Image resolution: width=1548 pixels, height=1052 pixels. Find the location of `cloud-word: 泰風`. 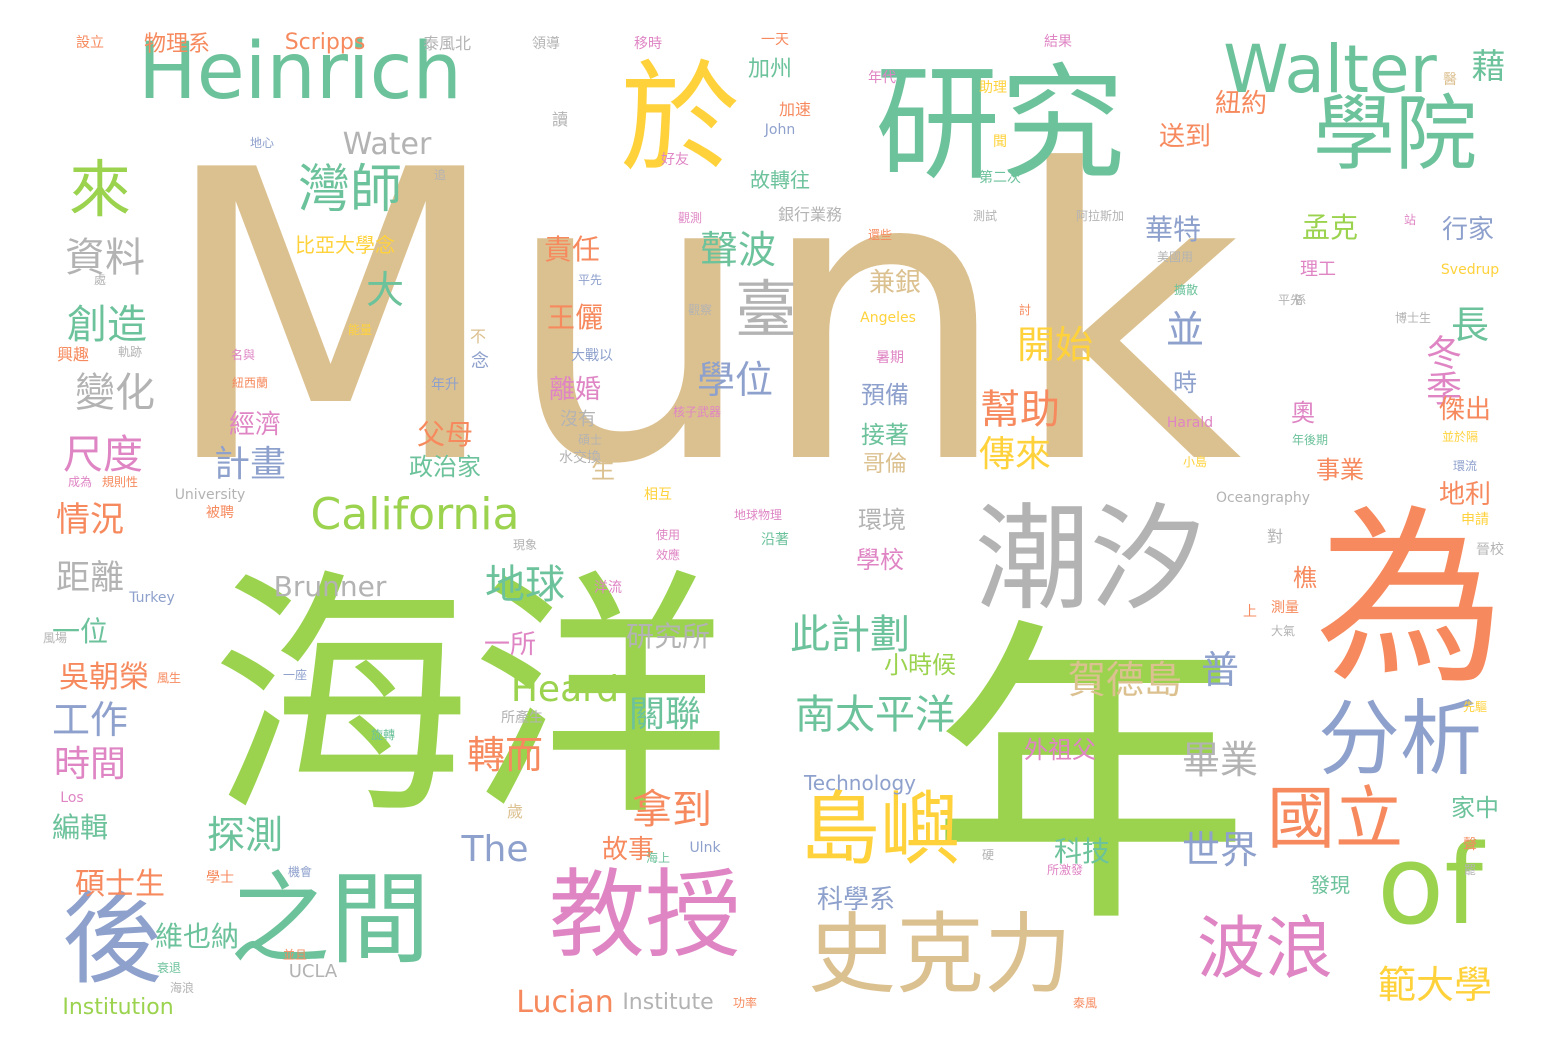

cloud-word: 泰風 is located at coordinates (1085, 1003).